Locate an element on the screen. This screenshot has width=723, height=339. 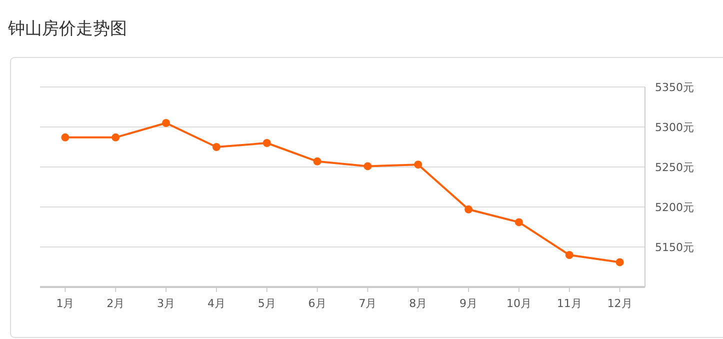
x-tick-label: 9月 is located at coordinates (469, 303).